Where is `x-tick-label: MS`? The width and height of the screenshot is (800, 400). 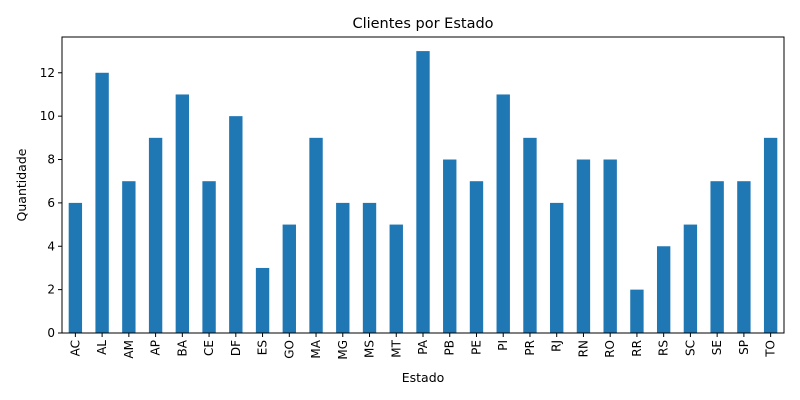 x-tick-label: MS is located at coordinates (370, 349).